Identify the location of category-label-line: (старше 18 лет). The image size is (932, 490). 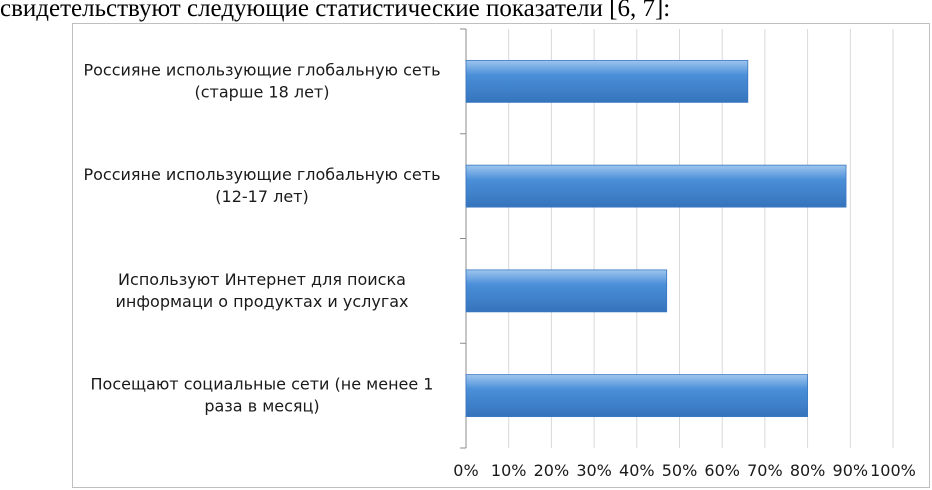
(262, 91).